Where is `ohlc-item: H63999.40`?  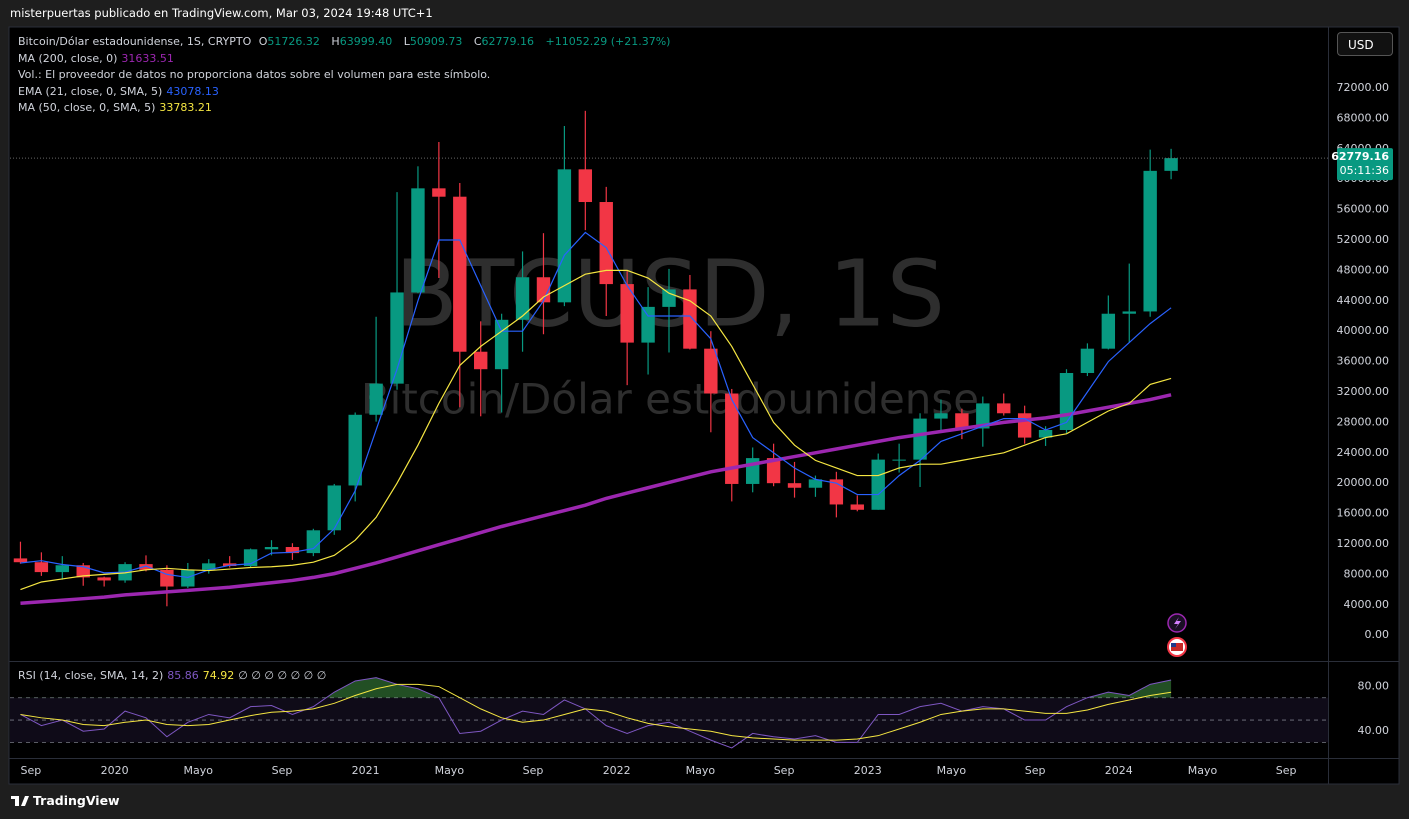 ohlc-item: H63999.40 is located at coordinates (363, 41).